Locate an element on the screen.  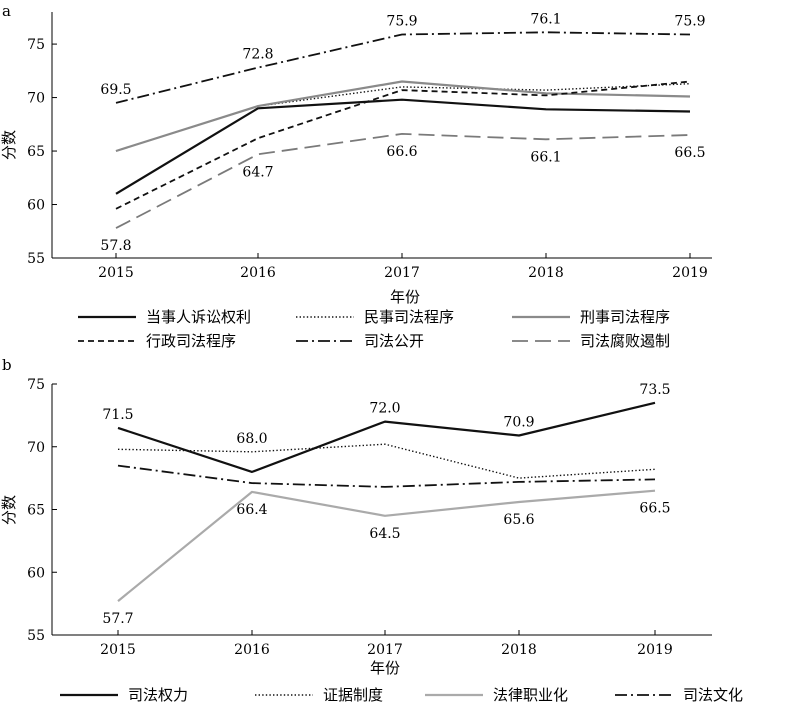
panel-a-tag: a is located at coordinates (6, 11).